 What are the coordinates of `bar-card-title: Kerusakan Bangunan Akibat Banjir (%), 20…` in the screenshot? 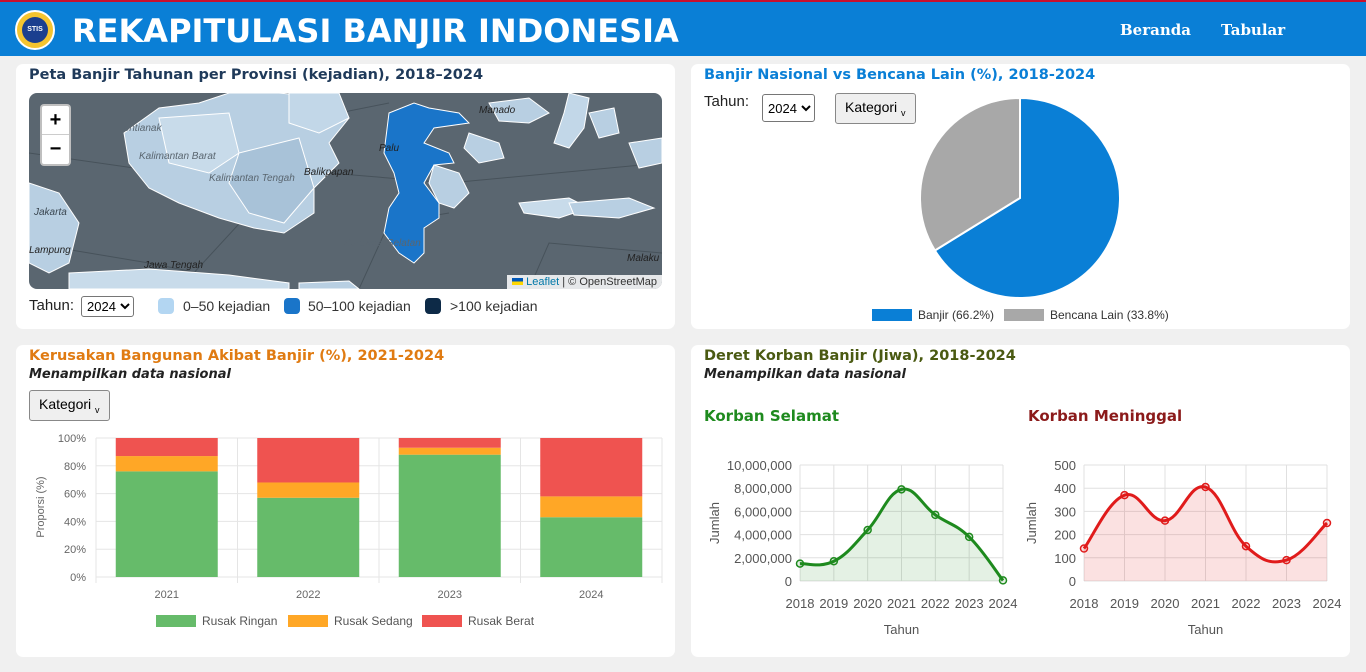 It's located at (237, 356).